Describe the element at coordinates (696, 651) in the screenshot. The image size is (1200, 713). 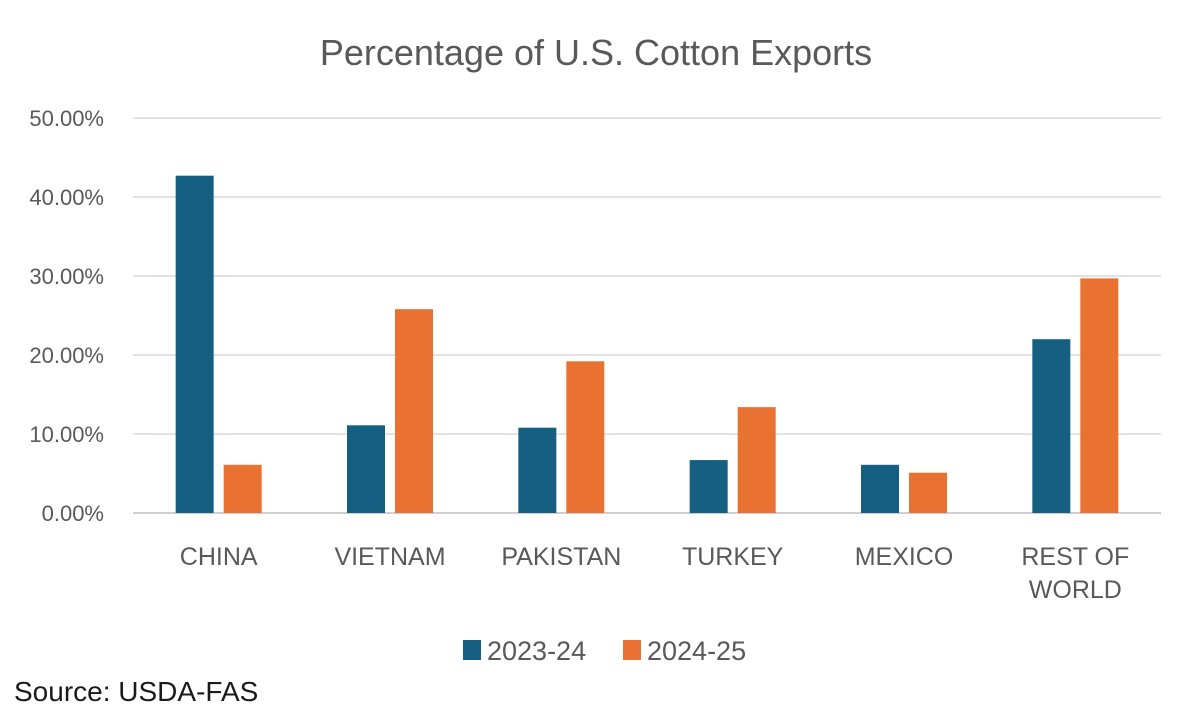
I see `legend-label-2024-25: 2024-25` at that location.